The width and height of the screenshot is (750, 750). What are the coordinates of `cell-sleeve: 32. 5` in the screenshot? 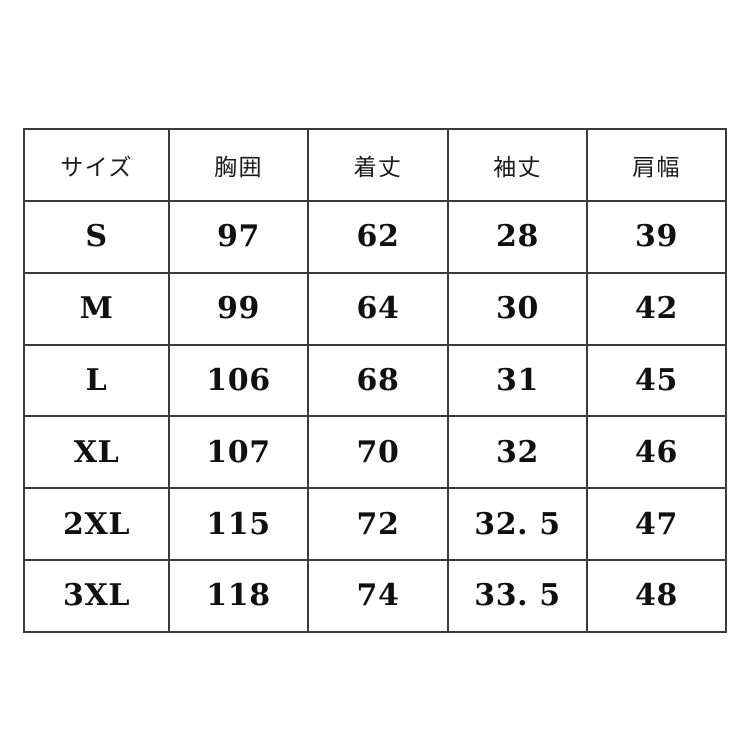 It's located at (517, 524).